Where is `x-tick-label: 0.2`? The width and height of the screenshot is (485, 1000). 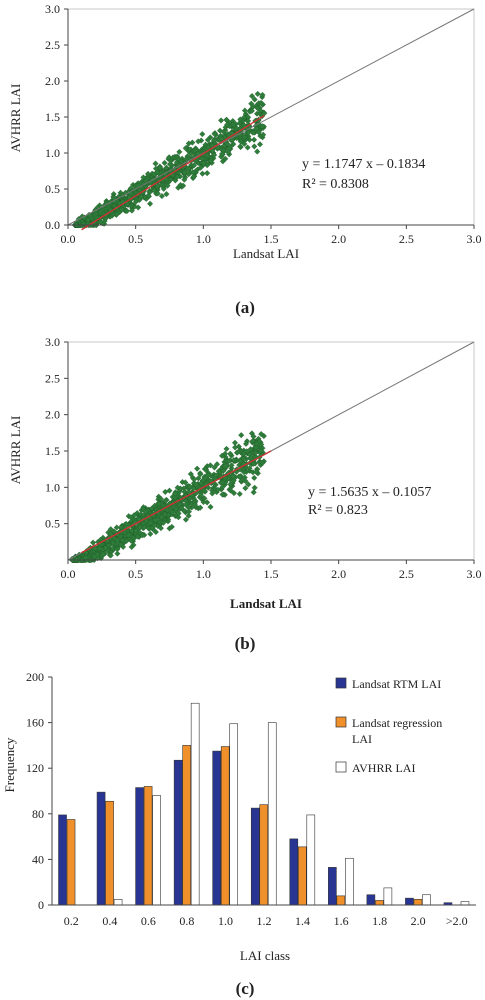
x-tick-label: 0.2 is located at coordinates (71, 921).